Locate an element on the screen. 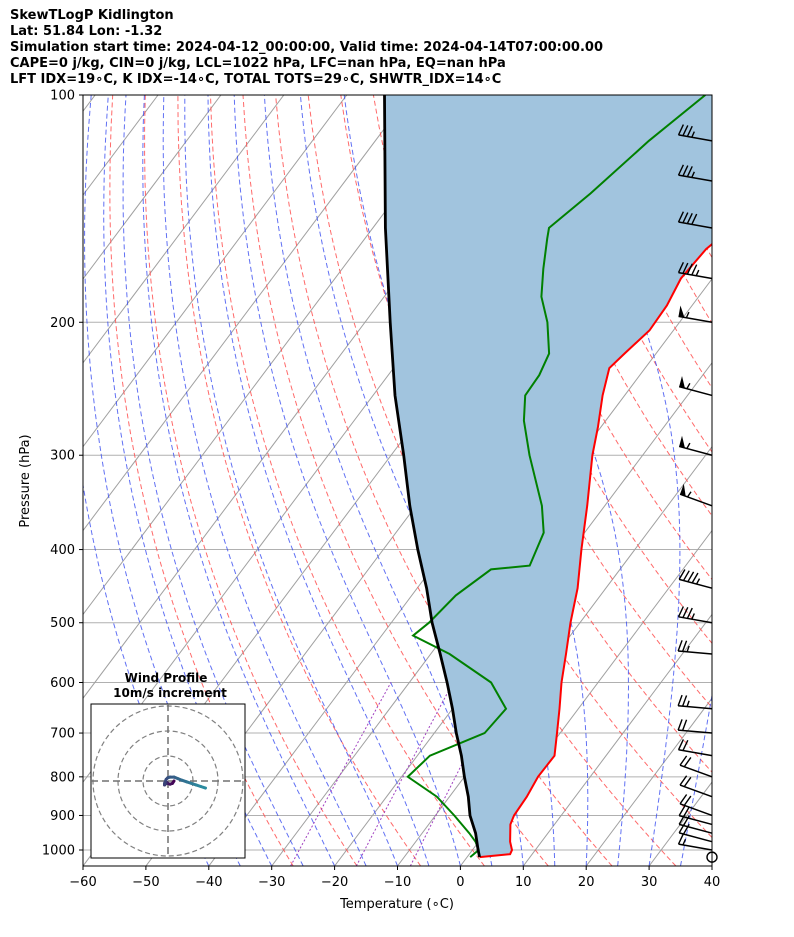  y-tick-label: 500 is located at coordinates (62, 623).